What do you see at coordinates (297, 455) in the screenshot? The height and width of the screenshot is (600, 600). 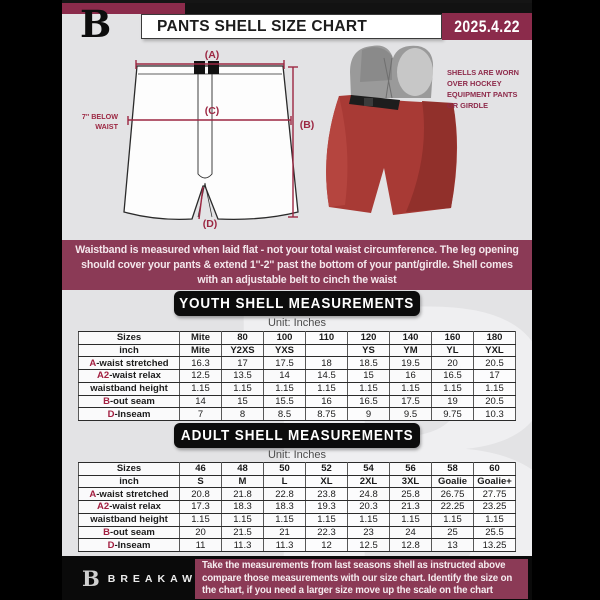 I see `adult-unit-label: Unit: Inches` at bounding box center [297, 455].